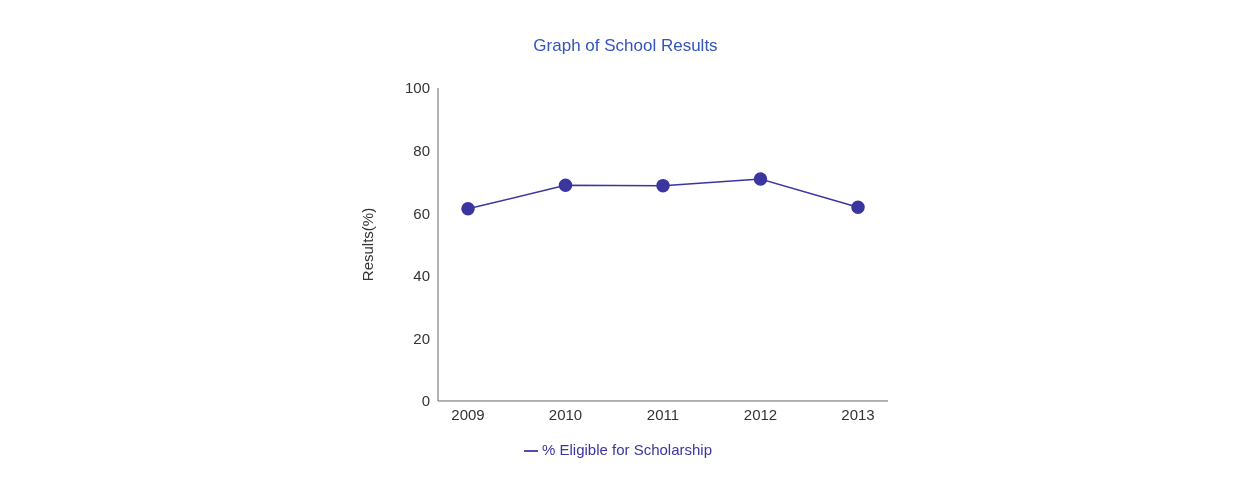  I want to click on x-tick-label: 2013, so click(858, 414).